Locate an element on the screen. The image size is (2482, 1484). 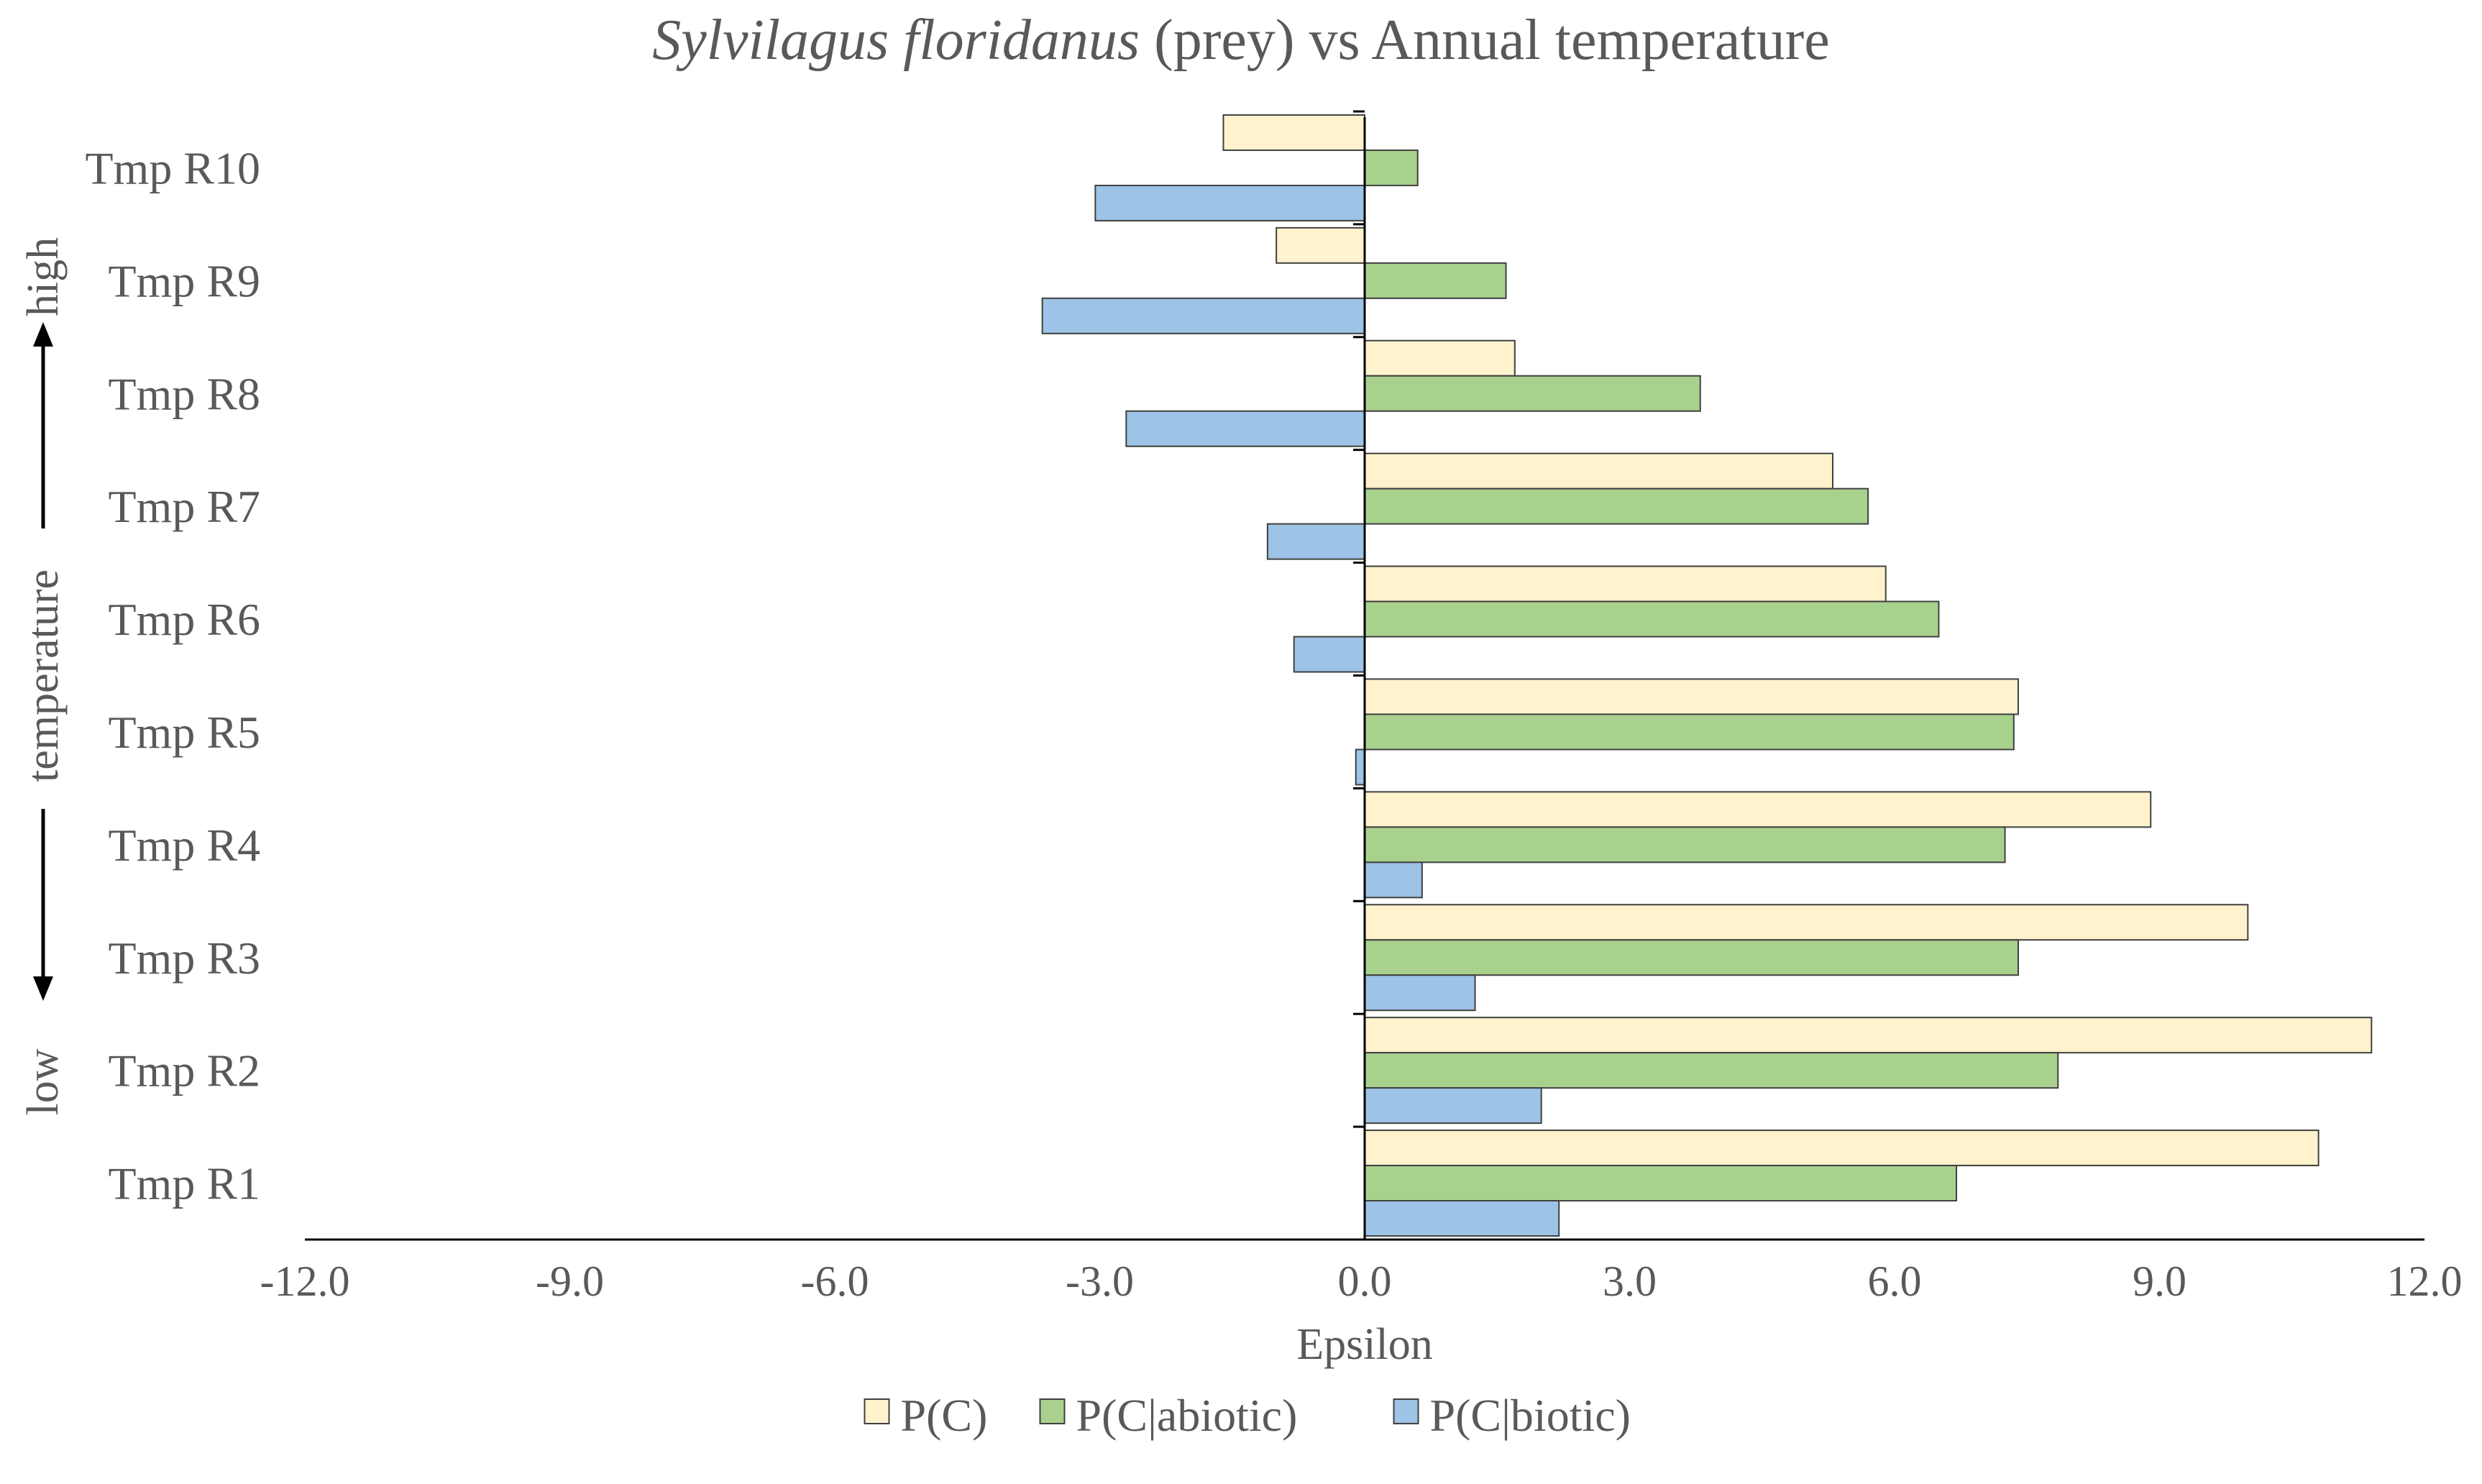
bar-p-c-abiotic-tmp-r4 is located at coordinates (1685, 845).